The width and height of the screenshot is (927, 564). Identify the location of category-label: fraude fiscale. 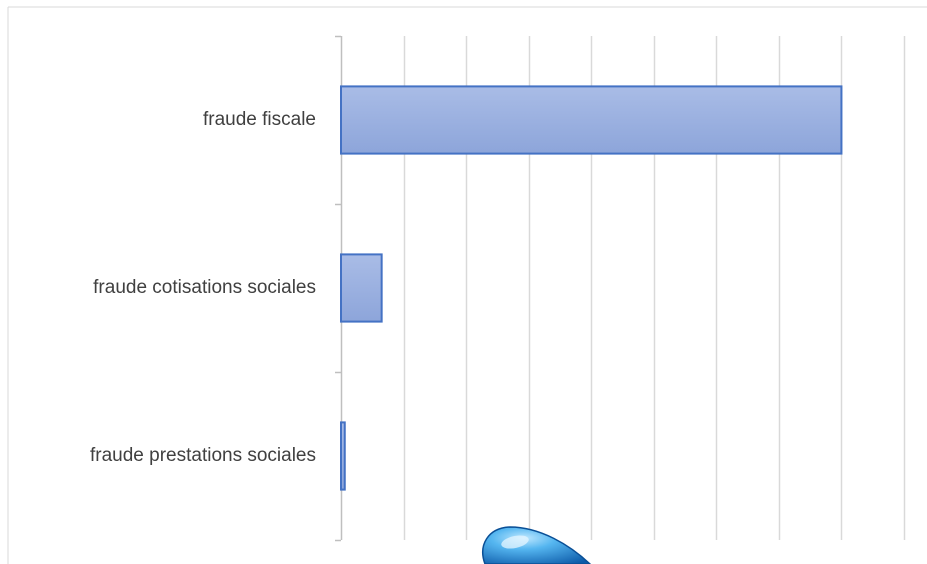
(259, 119).